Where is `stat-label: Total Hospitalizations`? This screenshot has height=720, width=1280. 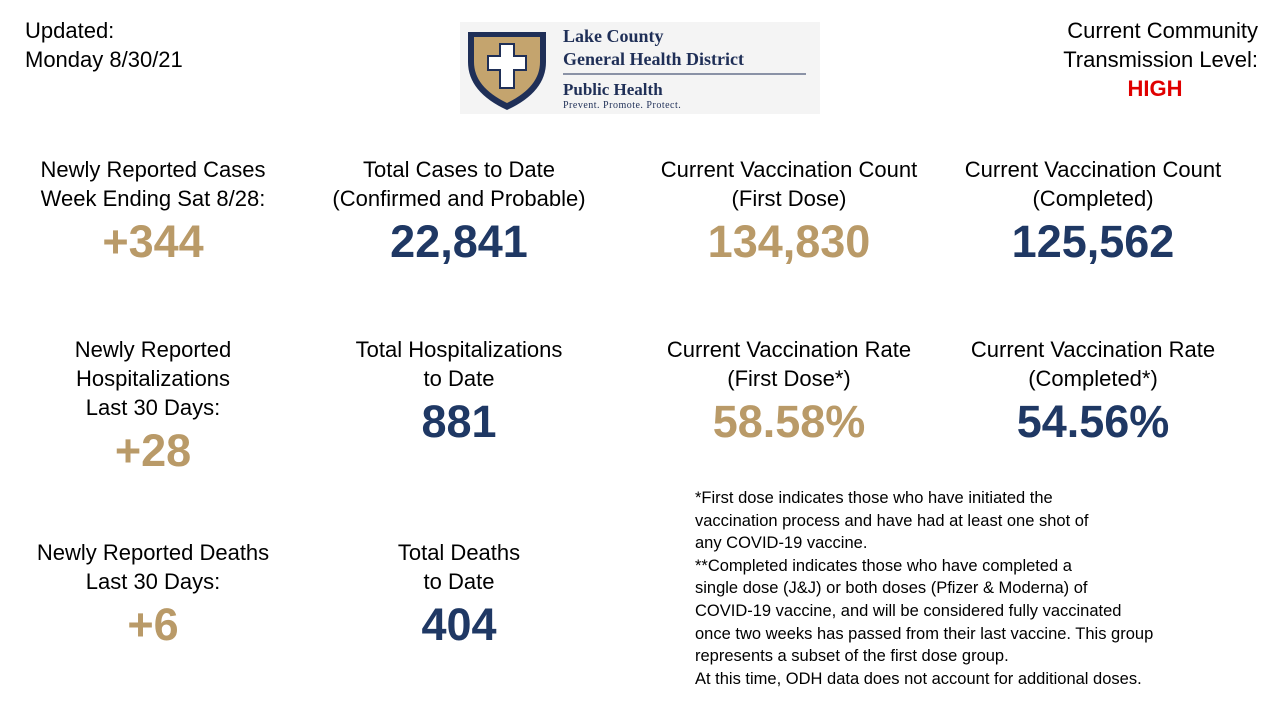
stat-label: Total Hospitalizations is located at coordinates (459, 349).